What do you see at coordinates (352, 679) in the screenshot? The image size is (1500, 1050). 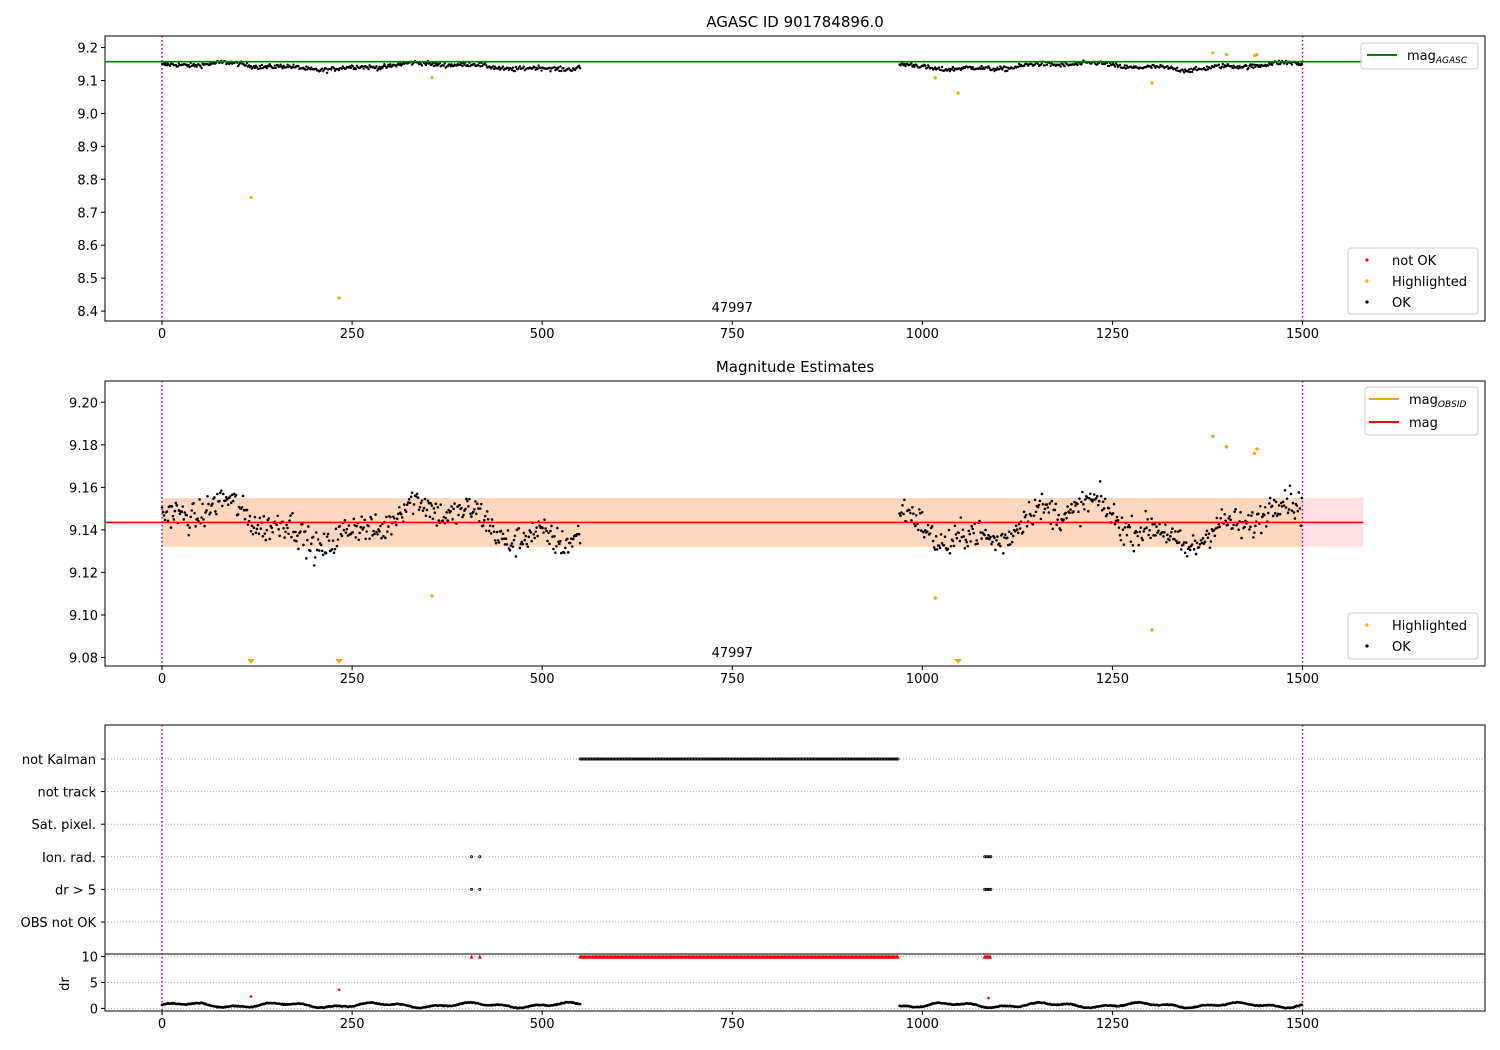 I see `estimates-xtick-label: 250` at bounding box center [352, 679].